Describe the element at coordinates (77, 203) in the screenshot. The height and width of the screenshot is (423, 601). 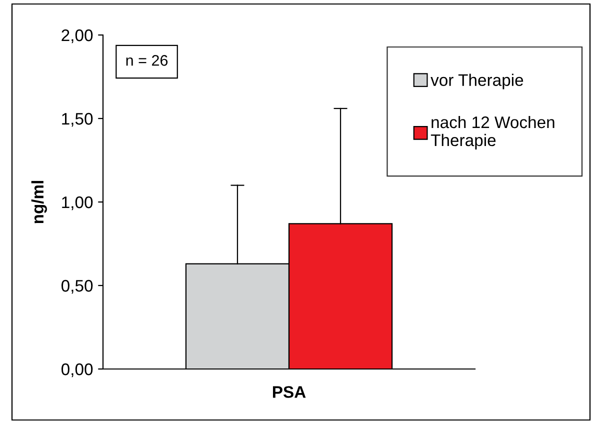
I see `y-tick-label: 1,00` at that location.